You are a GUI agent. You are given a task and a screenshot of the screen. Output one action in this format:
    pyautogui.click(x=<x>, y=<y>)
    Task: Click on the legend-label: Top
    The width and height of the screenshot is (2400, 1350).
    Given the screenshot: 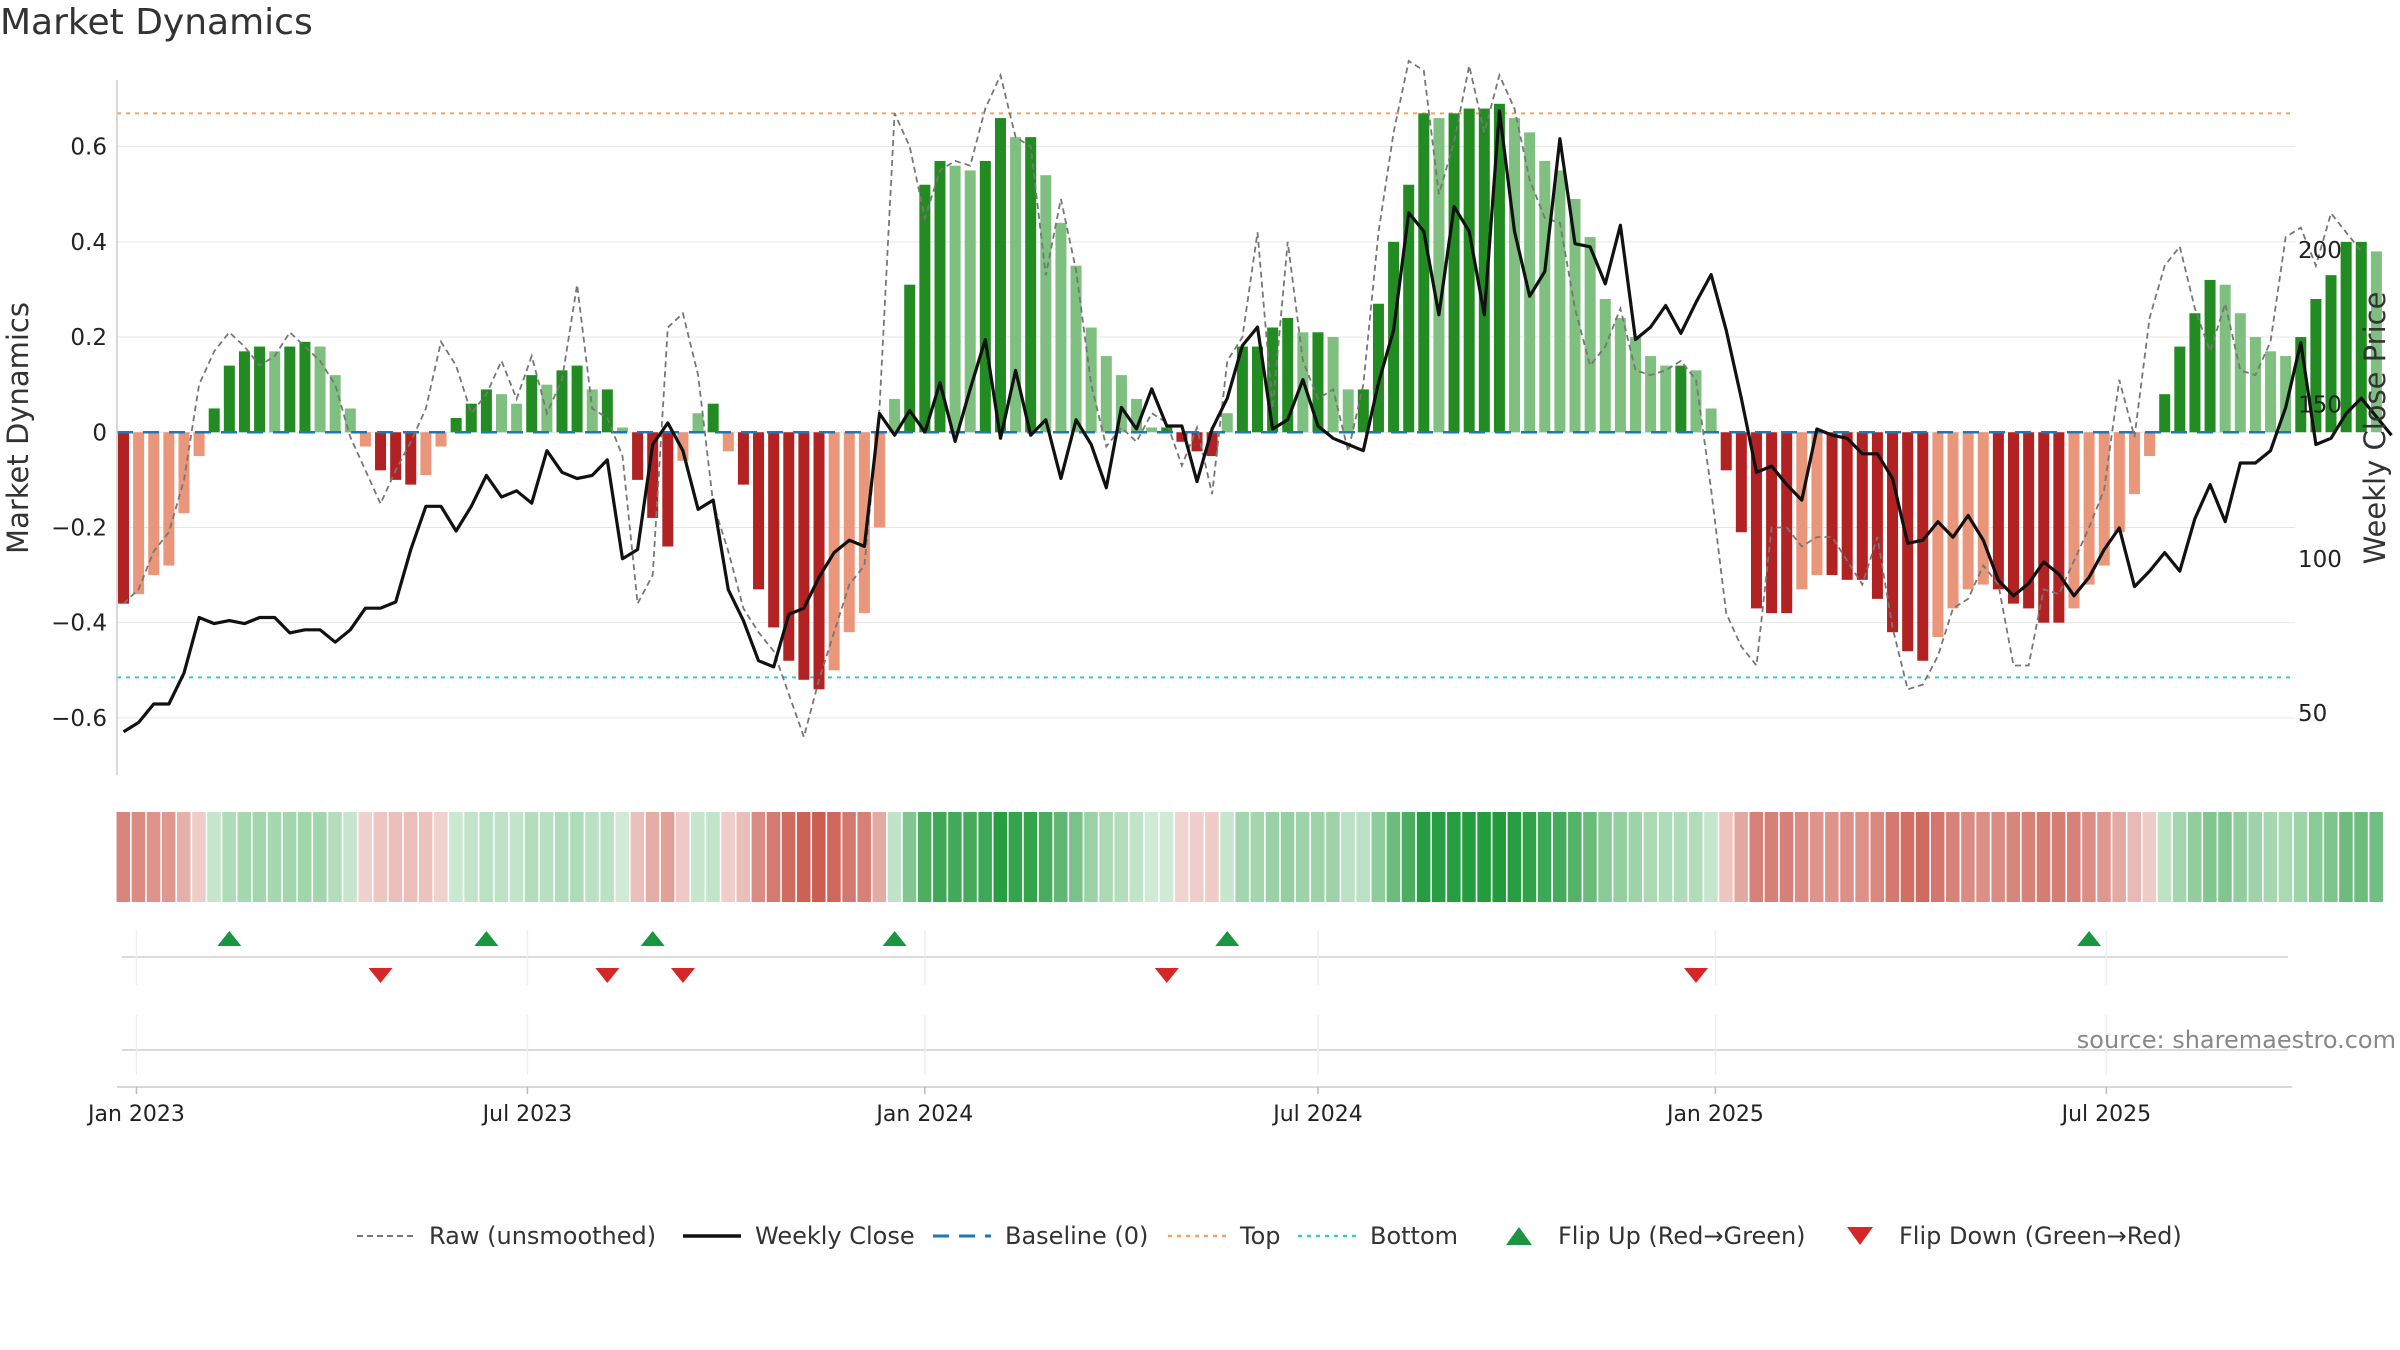 What is the action you would take?
    pyautogui.click(x=1260, y=1236)
    